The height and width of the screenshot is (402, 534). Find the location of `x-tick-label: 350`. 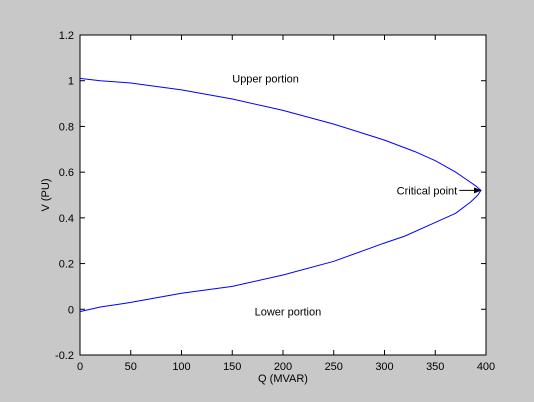

x-tick-label: 350 is located at coordinates (435, 367).